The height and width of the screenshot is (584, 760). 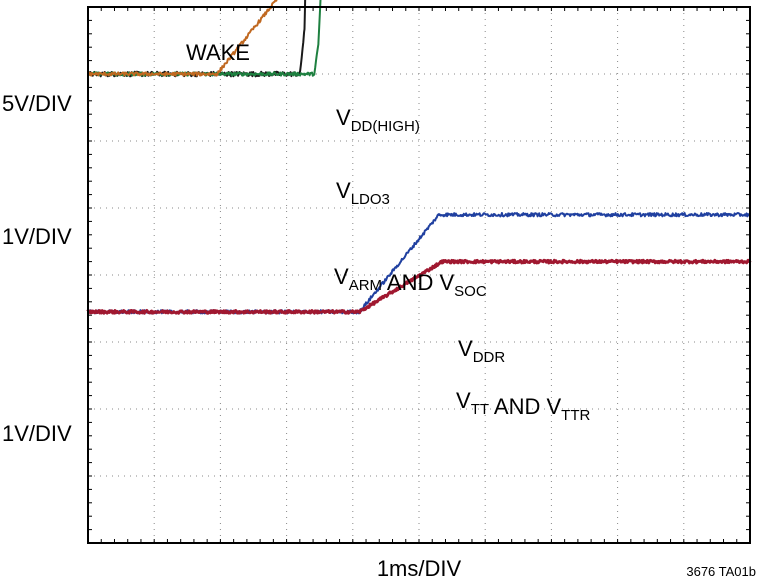 What do you see at coordinates (37, 433) in the screenshot?
I see `scale-label-bottom: 1V/DIV` at bounding box center [37, 433].